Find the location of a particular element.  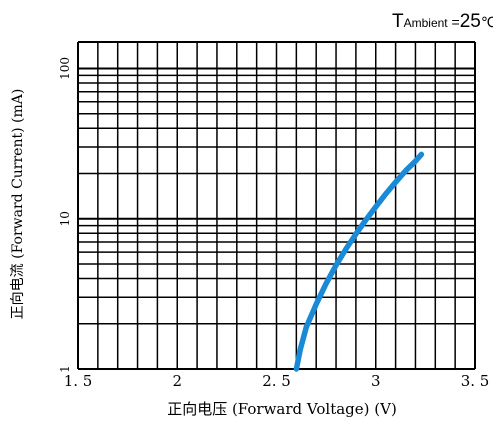

y-tick-label: 10 is located at coordinates (65, 218).